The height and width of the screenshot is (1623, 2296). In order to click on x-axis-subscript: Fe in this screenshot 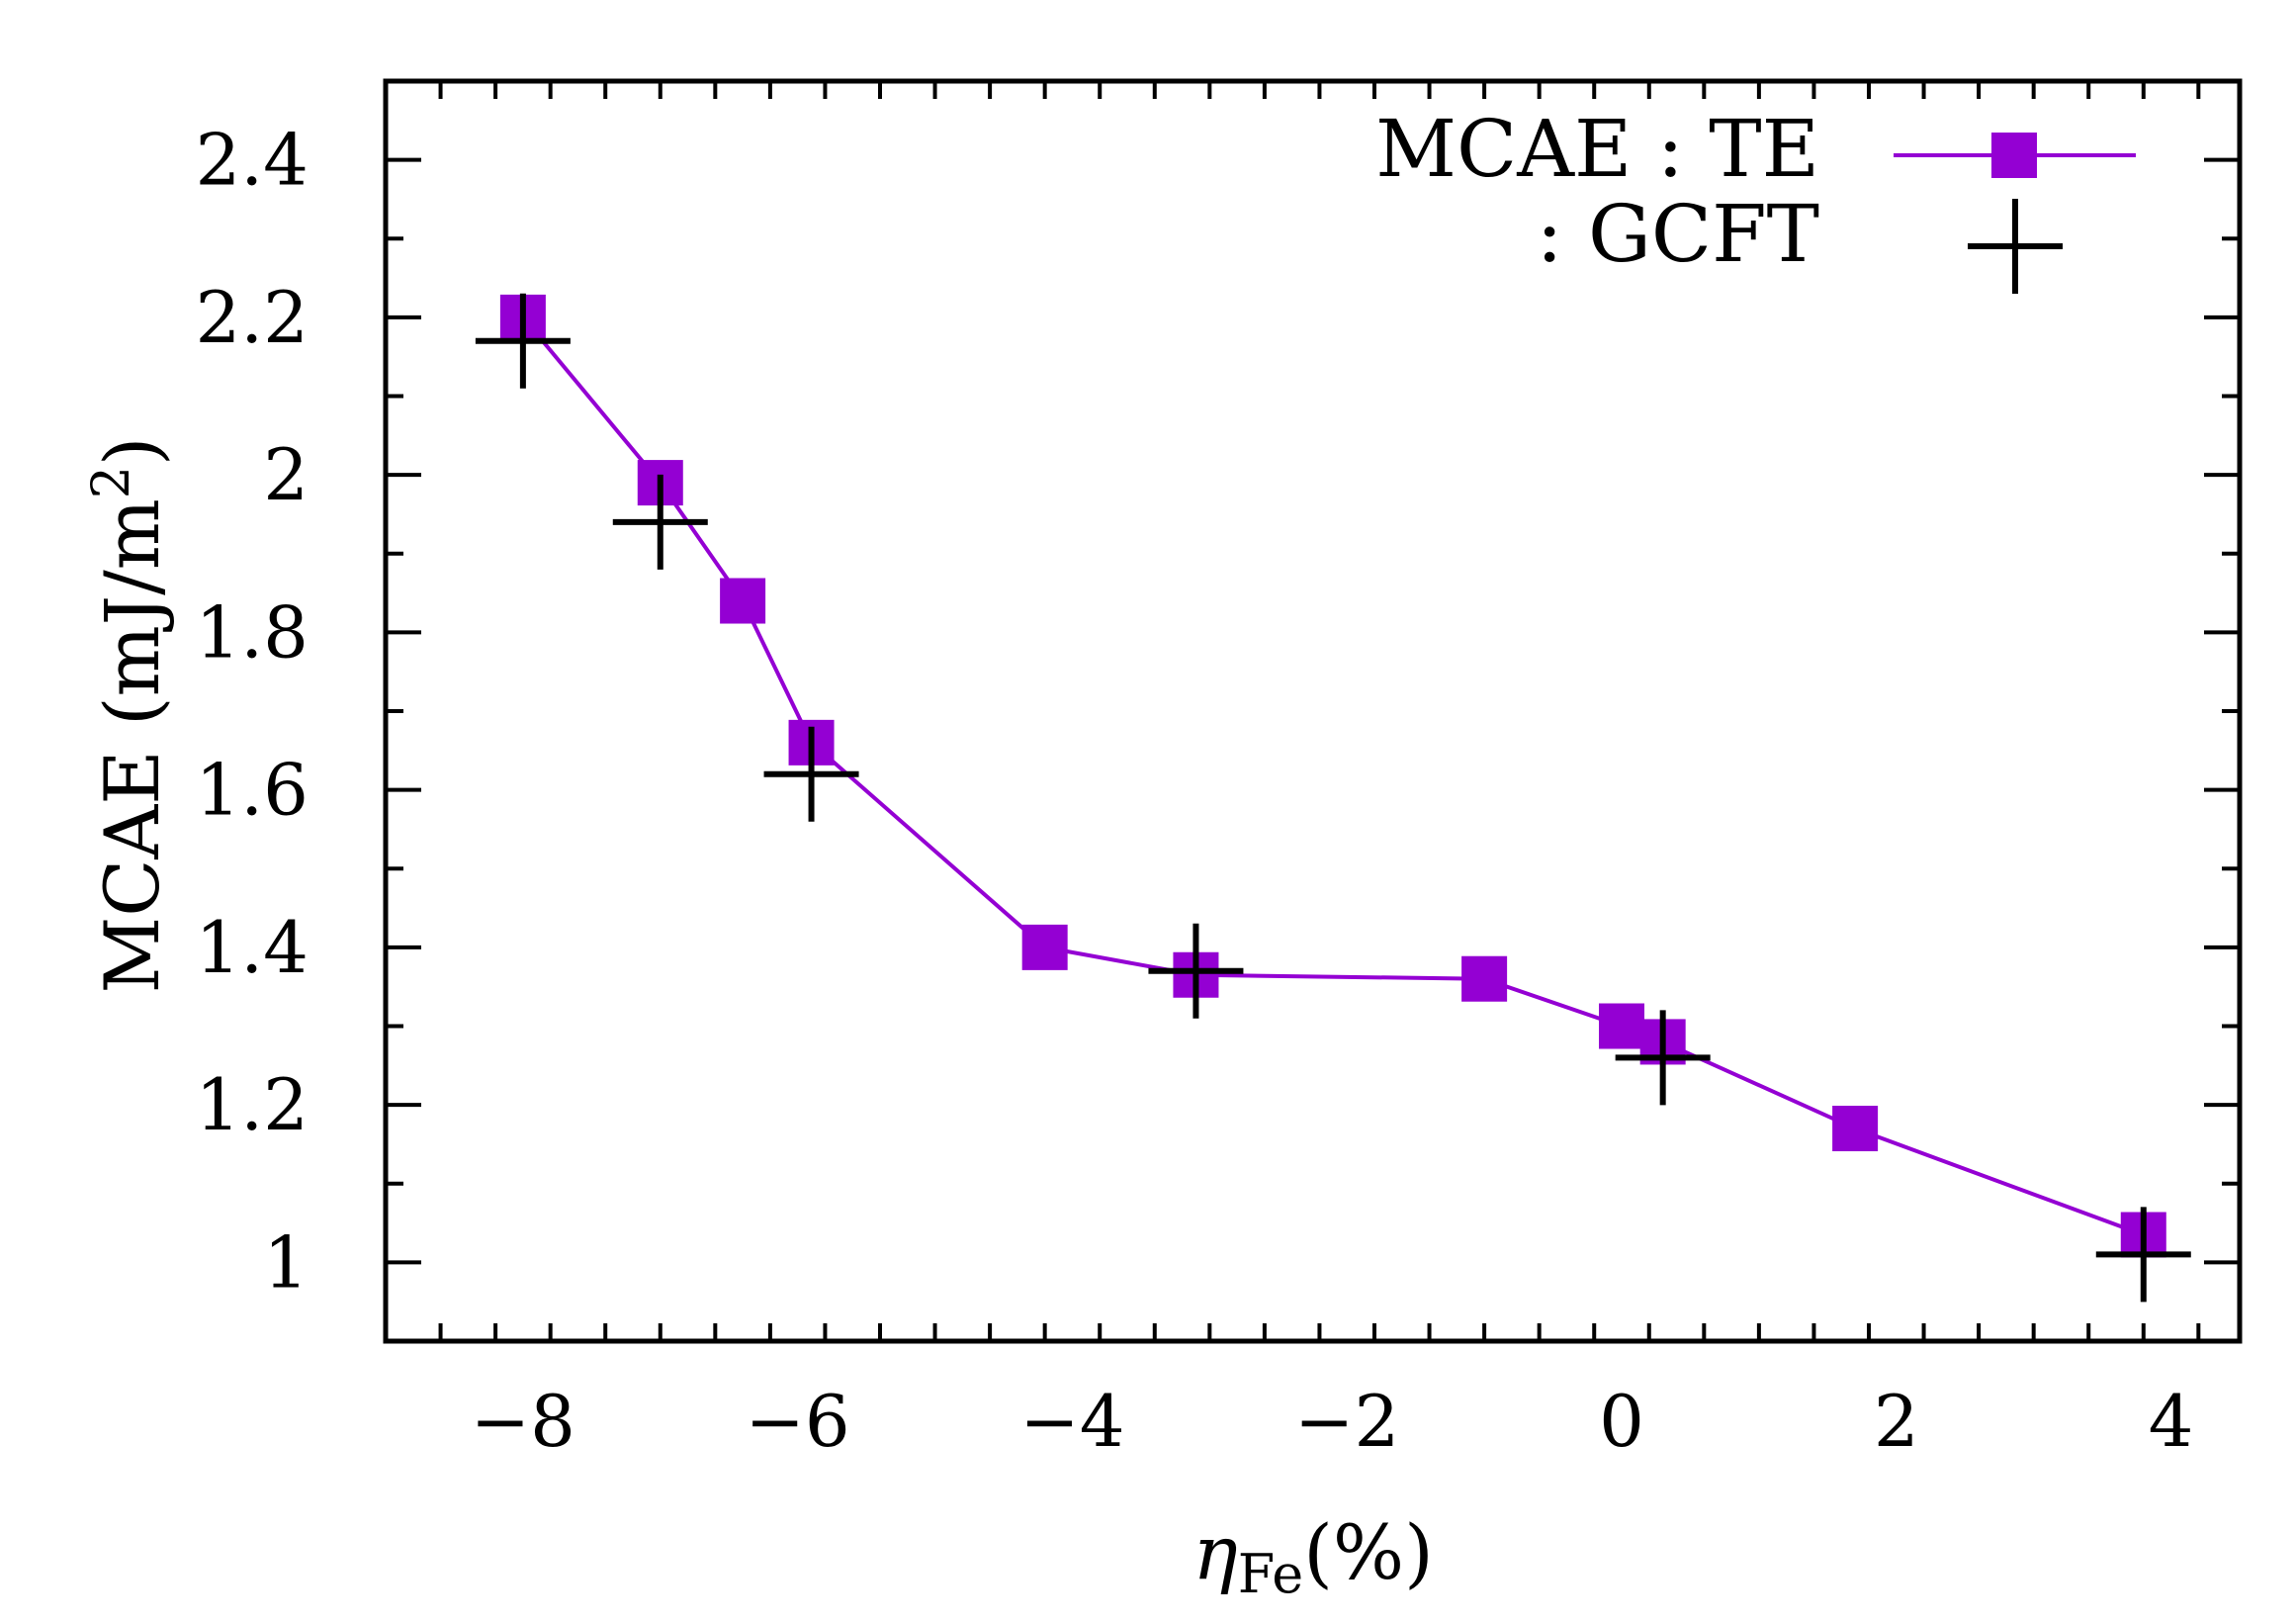, I will do `click(1270, 1574)`.